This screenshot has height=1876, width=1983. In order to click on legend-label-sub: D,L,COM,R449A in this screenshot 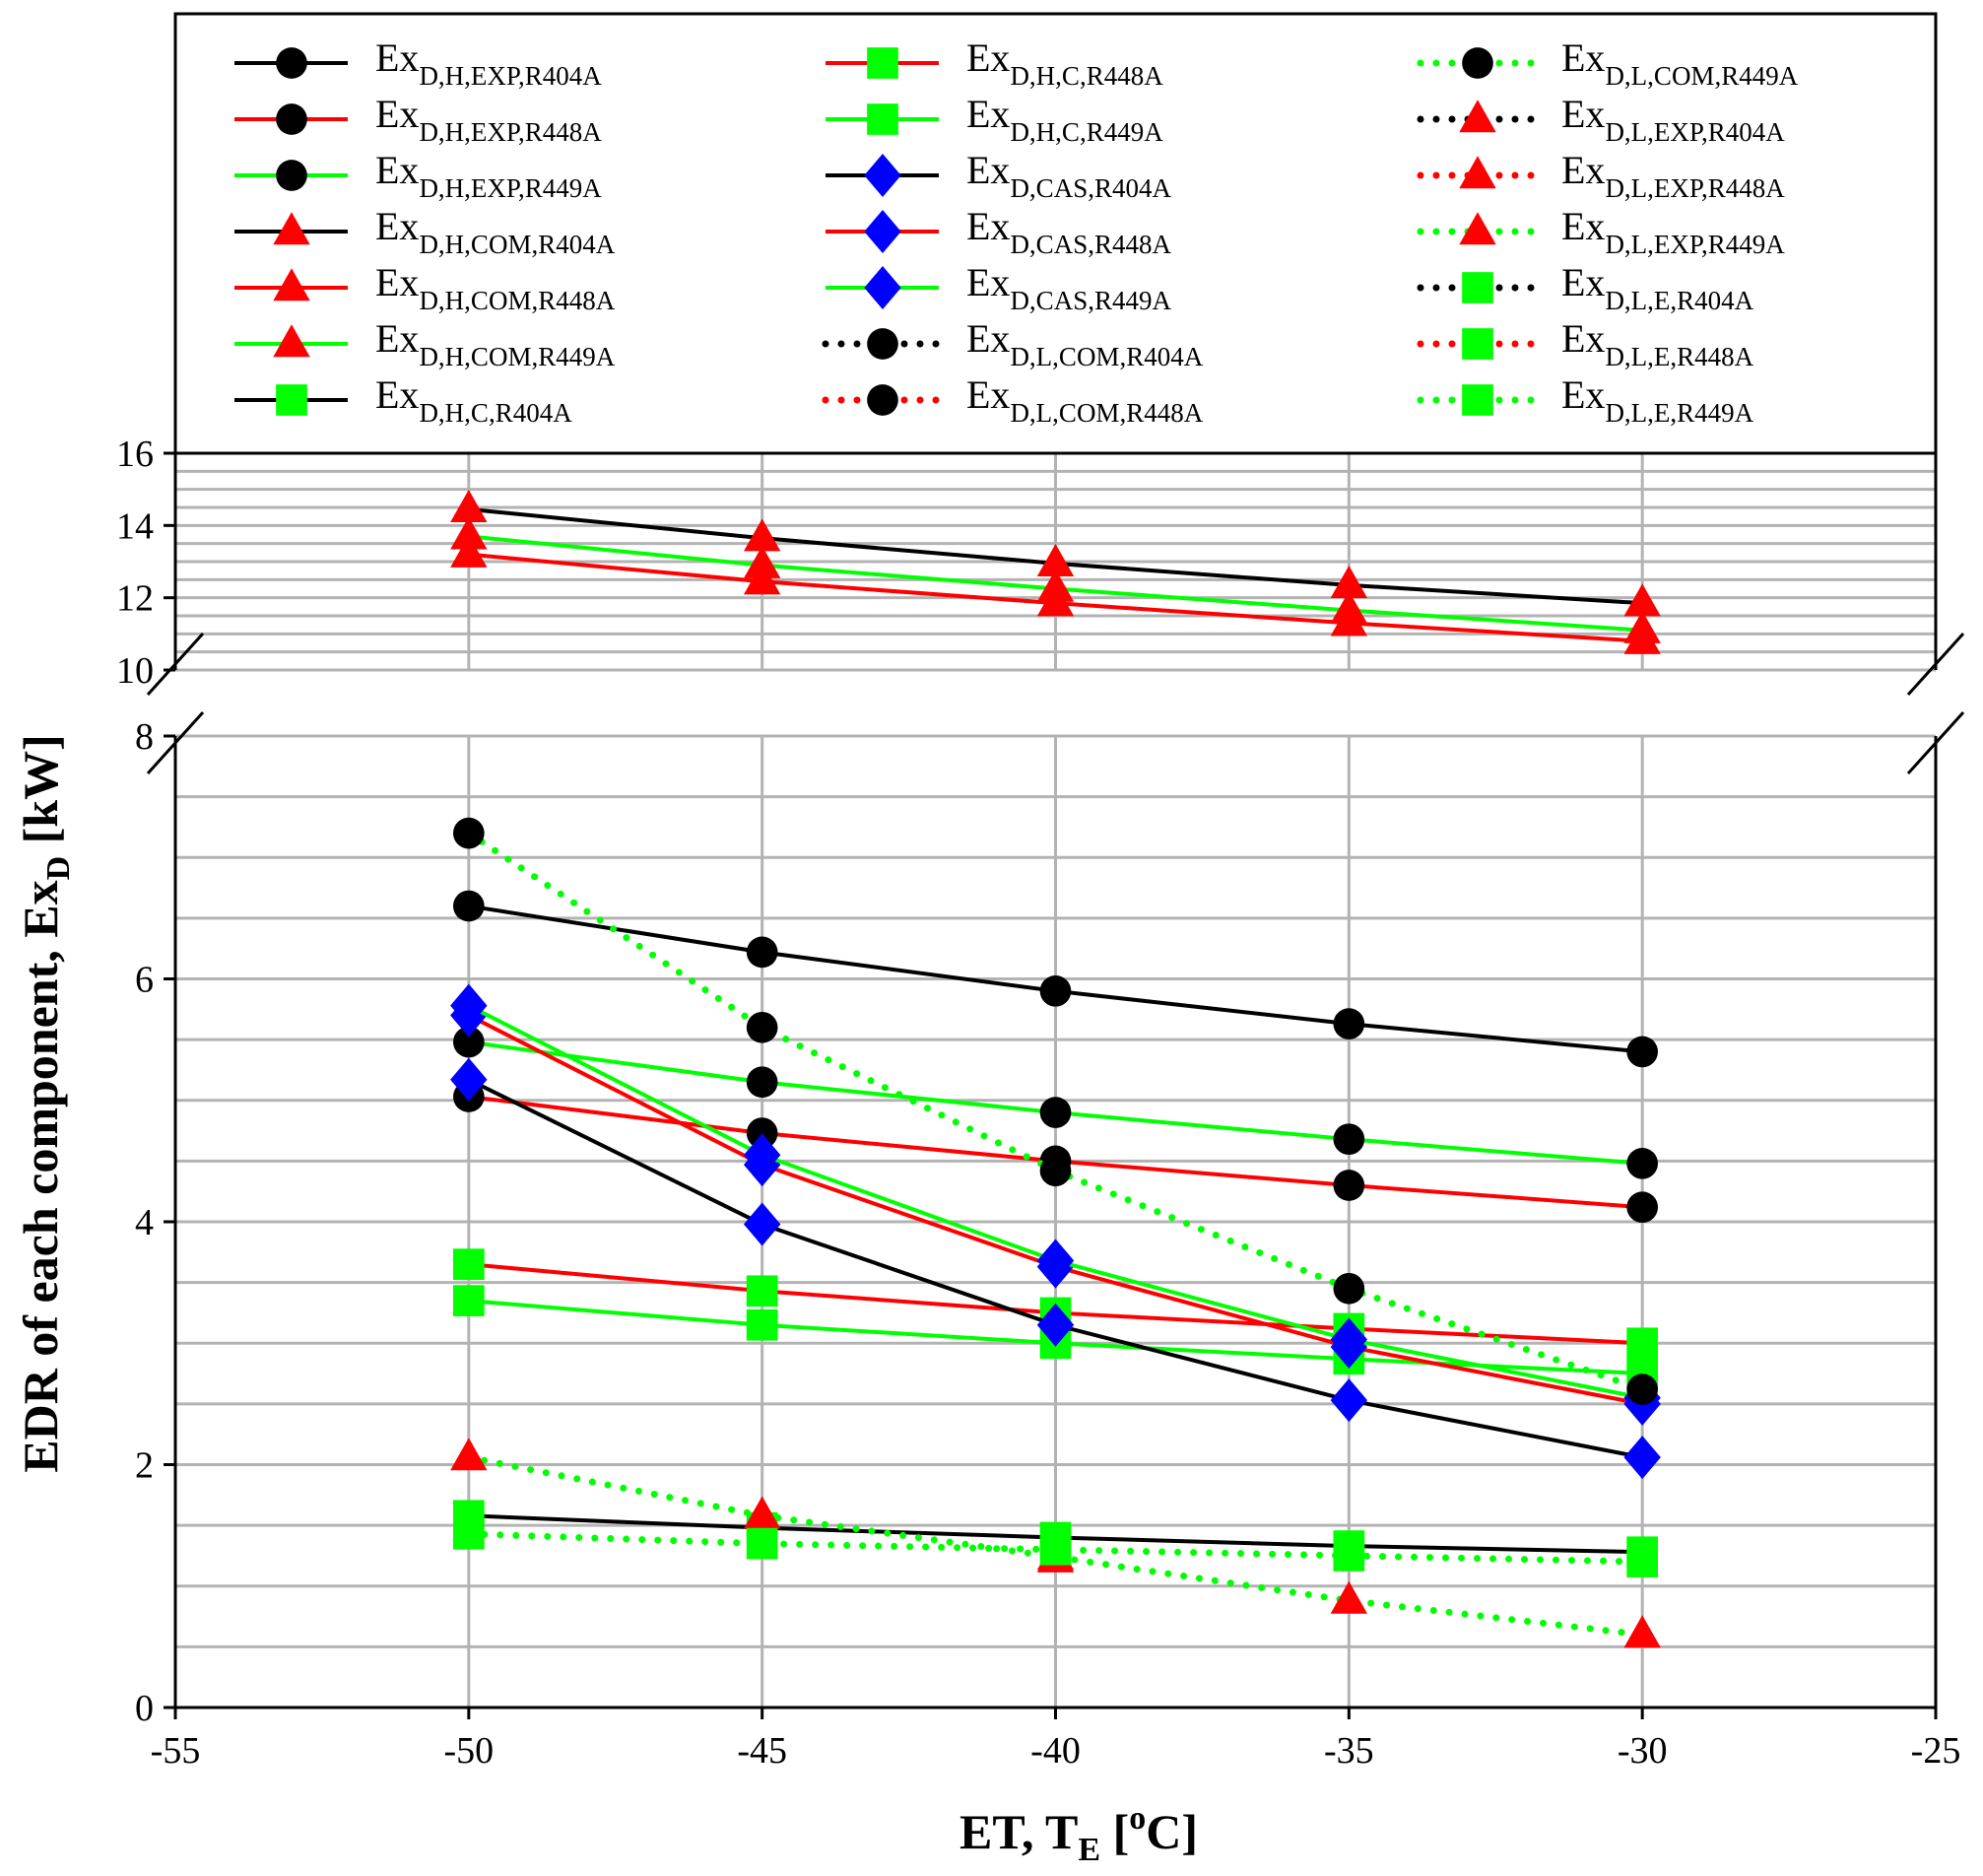, I will do `click(1701, 76)`.